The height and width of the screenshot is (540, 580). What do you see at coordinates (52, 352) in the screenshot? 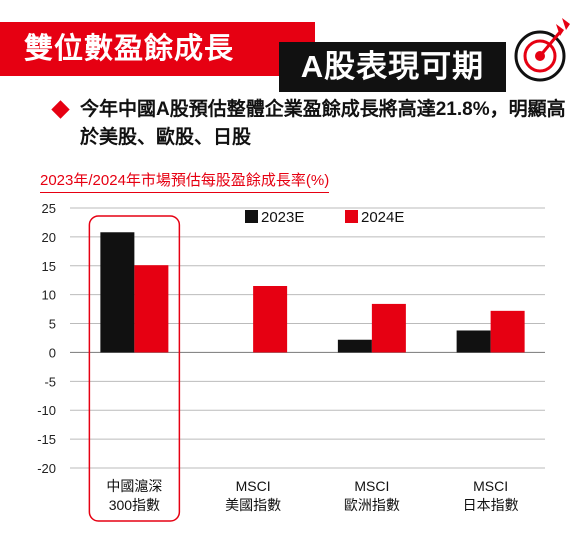
I see `y-tick-label: 0` at bounding box center [52, 352].